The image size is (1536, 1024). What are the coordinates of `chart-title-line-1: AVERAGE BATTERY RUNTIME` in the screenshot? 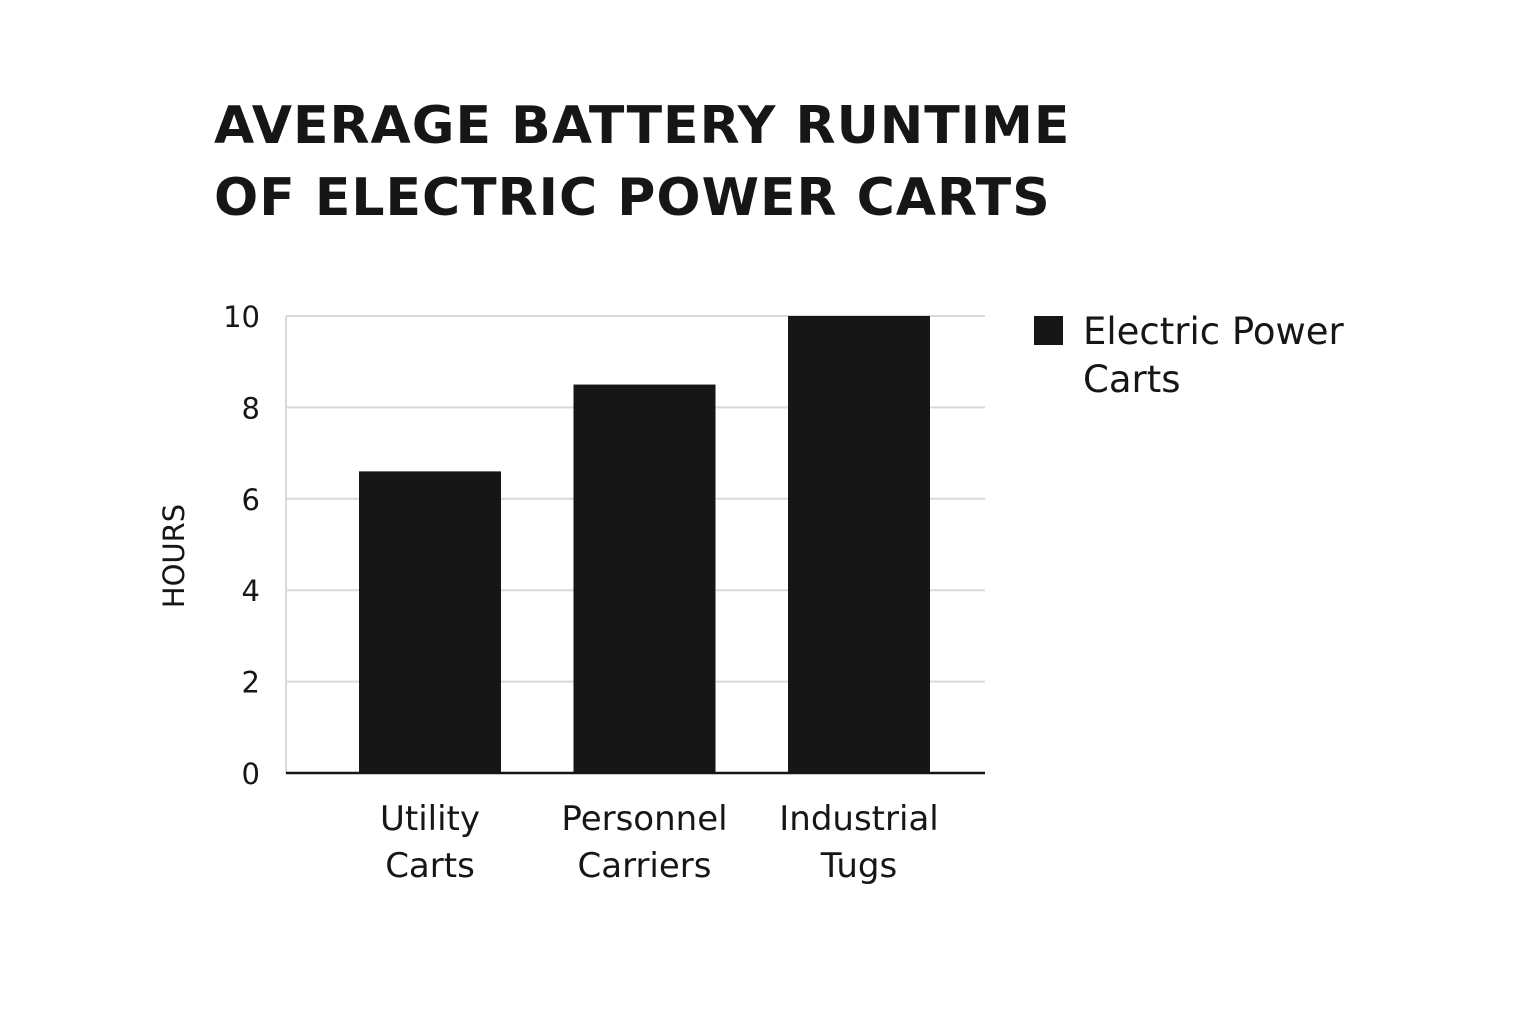 It's located at (642, 126).